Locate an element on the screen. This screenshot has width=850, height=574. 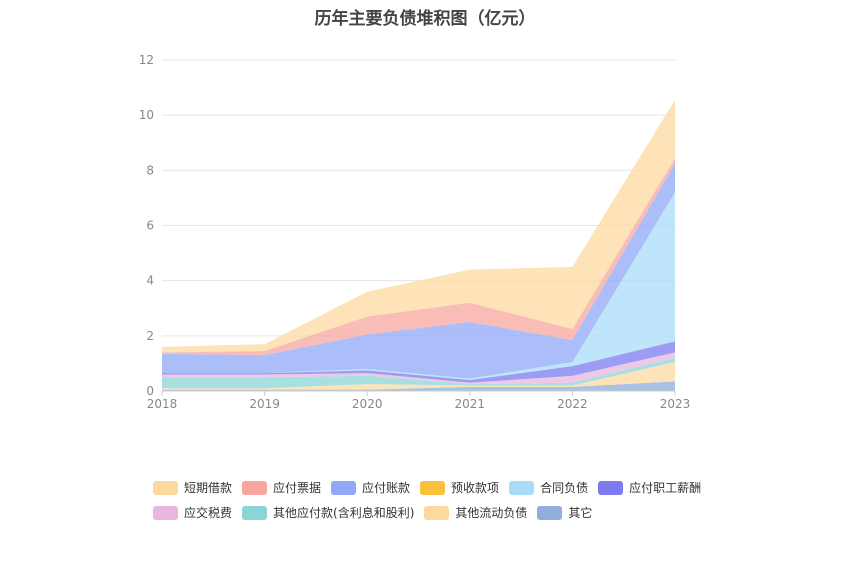
legend-label: 应付账款 is located at coordinates (386, 488).